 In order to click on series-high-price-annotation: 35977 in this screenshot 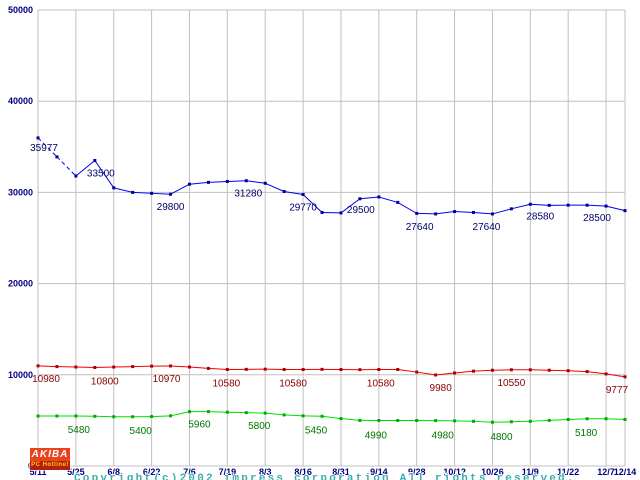, I will do `click(44, 148)`.